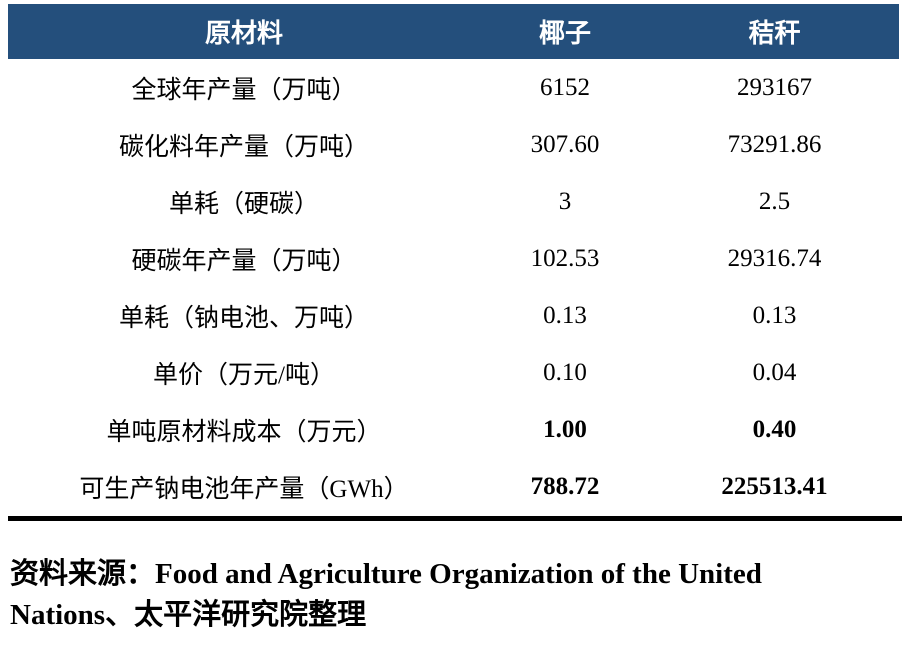  Describe the element at coordinates (565, 429) in the screenshot. I see `coconut-value: 1.00` at that location.